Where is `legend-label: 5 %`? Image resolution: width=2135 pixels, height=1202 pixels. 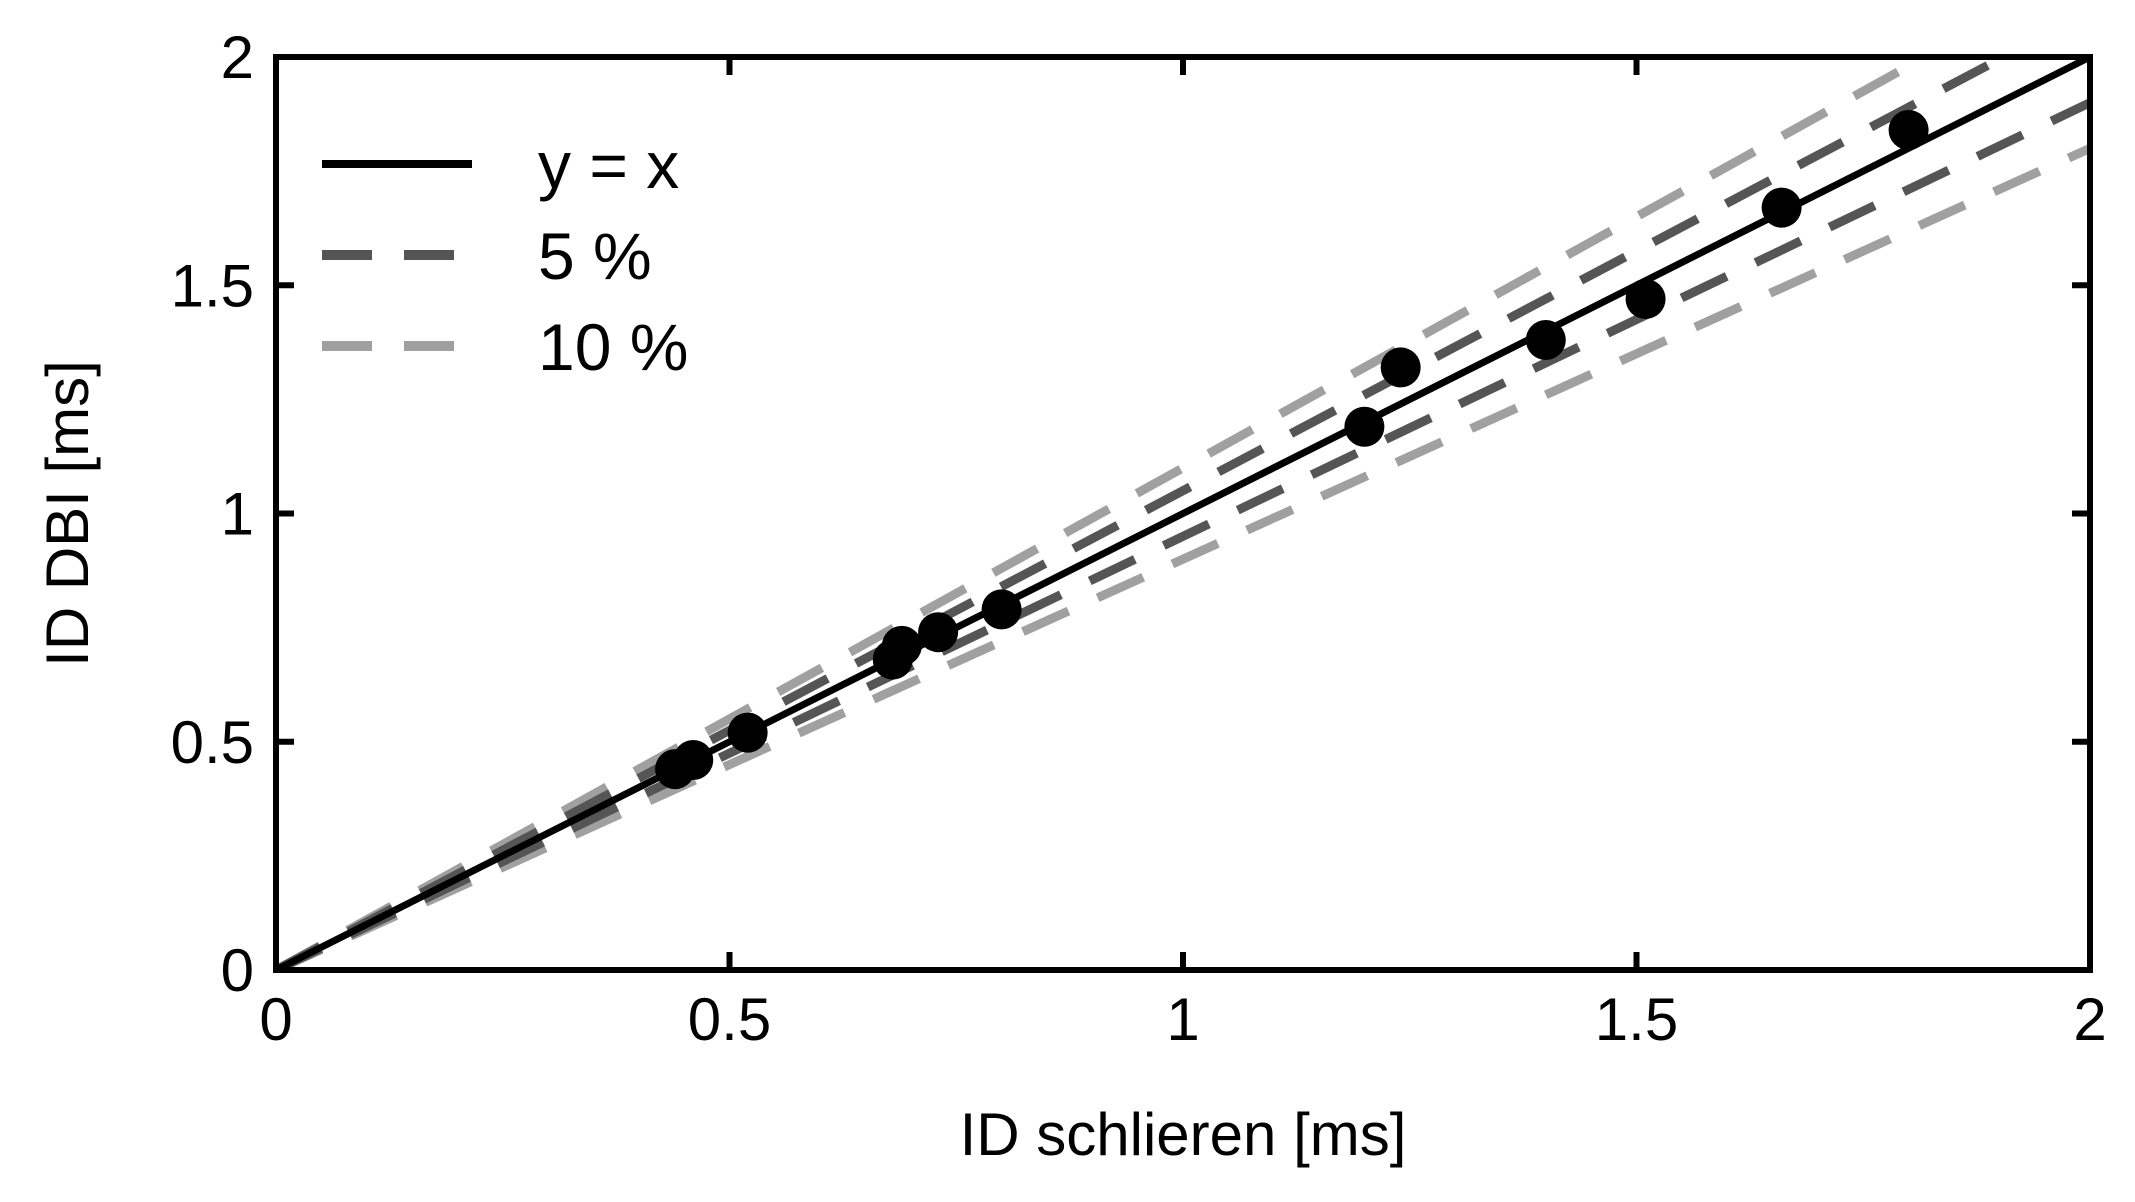
legend-label: 5 % is located at coordinates (595, 256).